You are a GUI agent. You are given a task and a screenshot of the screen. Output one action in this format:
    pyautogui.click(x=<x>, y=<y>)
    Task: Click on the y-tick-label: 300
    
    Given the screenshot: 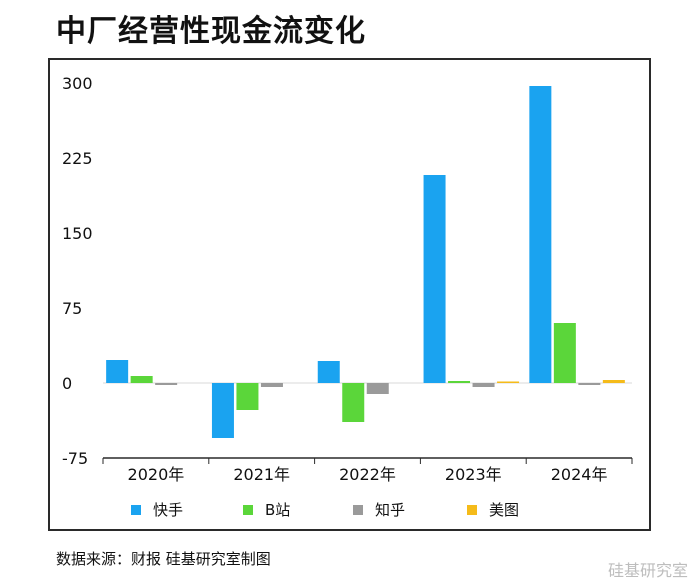 What is the action you would take?
    pyautogui.click(x=77, y=83)
    